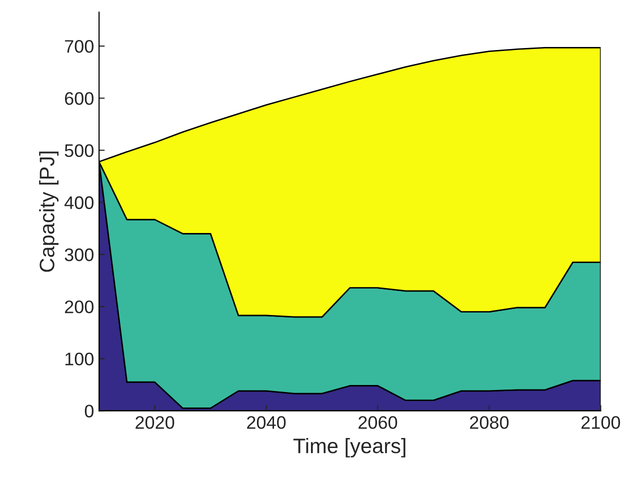  I want to click on x-tick-label: 2020, so click(155, 422).